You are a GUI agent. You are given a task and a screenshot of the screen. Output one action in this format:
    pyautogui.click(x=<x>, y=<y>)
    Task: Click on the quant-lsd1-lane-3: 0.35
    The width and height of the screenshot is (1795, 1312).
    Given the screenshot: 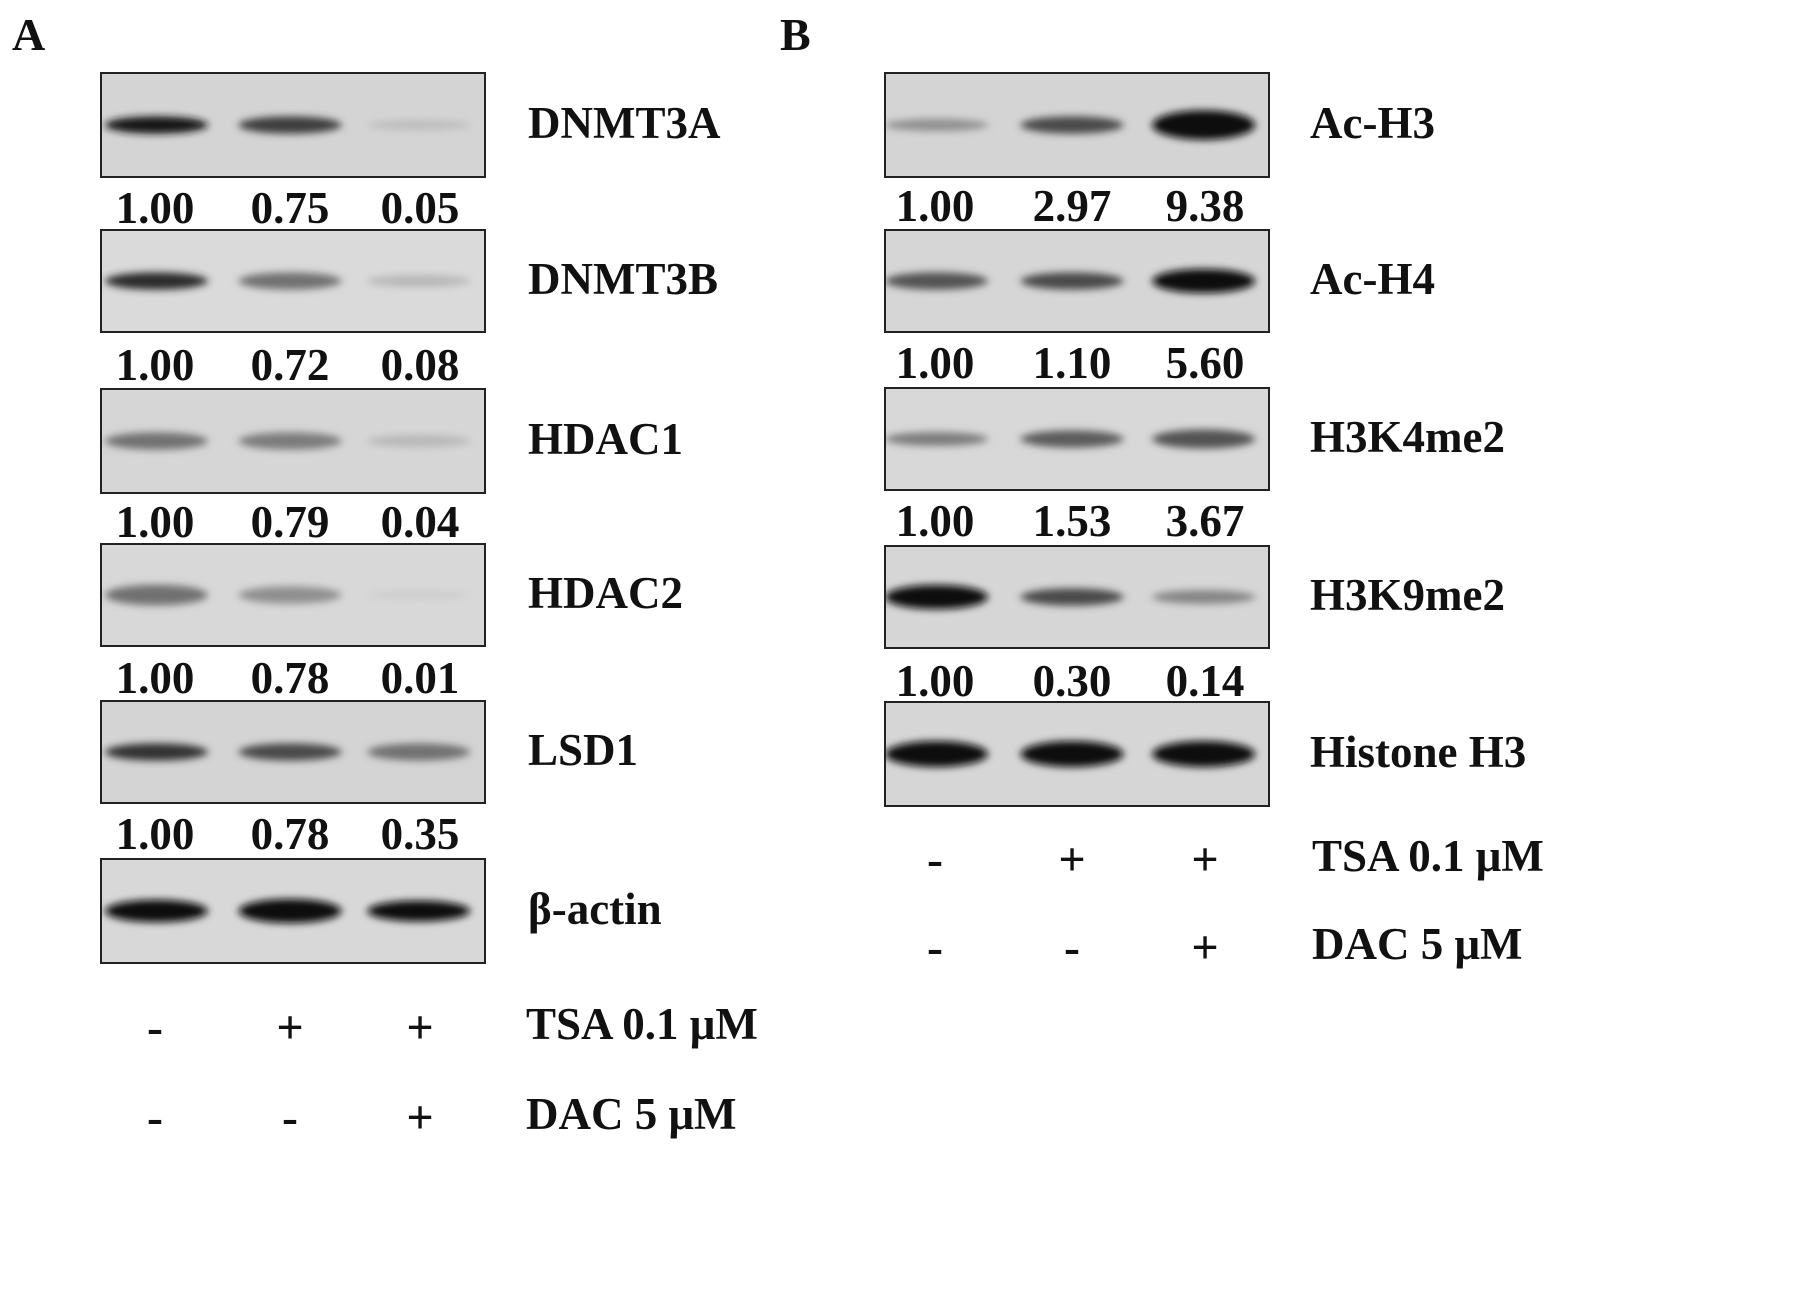 What is the action you would take?
    pyautogui.click(x=420, y=834)
    